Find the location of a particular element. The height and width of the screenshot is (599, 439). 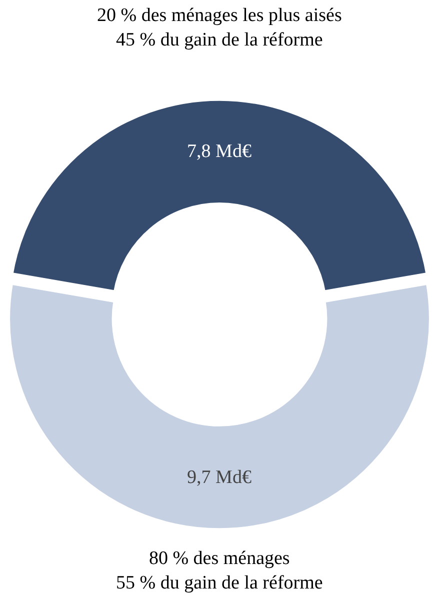

data-label: 9,7 Md€ is located at coordinates (219, 477).